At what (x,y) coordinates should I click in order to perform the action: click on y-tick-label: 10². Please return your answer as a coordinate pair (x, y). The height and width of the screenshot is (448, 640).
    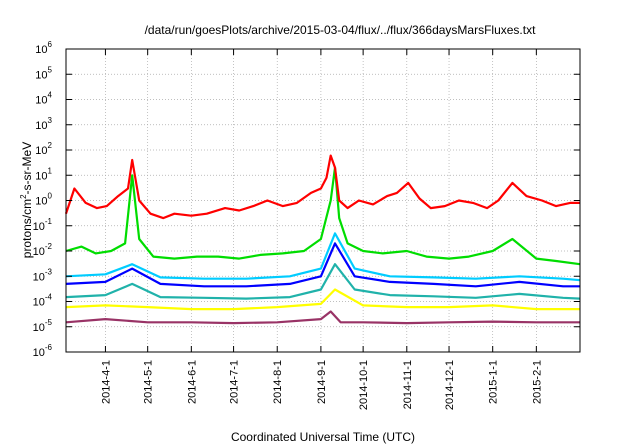
    Looking at the image, I should click on (43, 149).